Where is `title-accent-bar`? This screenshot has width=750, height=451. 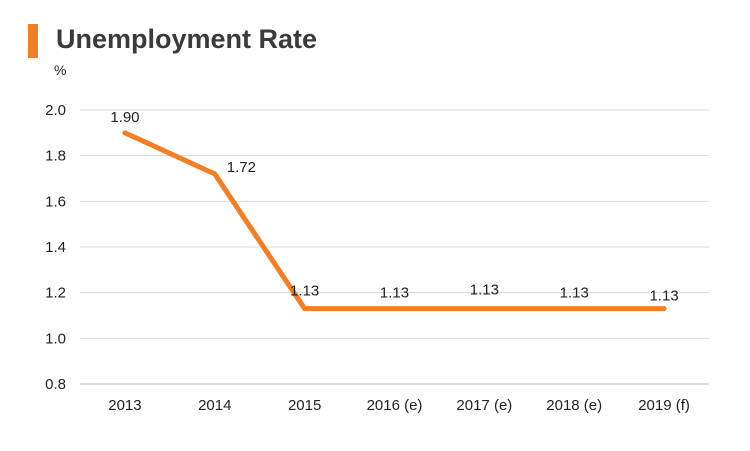 title-accent-bar is located at coordinates (33, 41).